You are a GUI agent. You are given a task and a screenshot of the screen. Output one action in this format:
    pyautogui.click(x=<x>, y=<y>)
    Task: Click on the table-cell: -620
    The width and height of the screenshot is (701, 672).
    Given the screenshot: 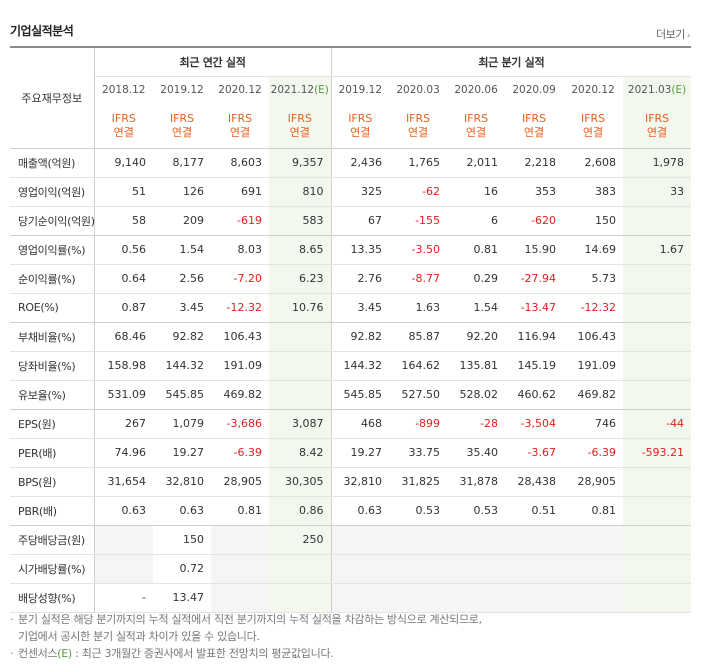 What is the action you would take?
    pyautogui.click(x=534, y=221)
    